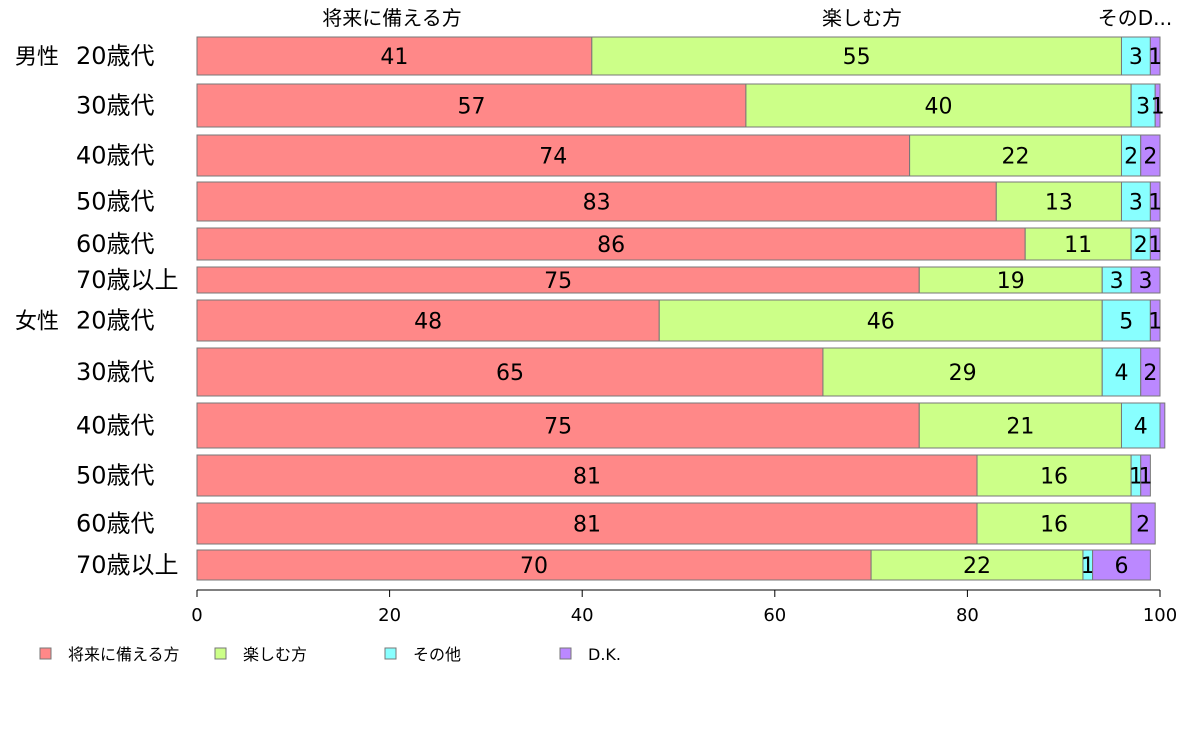 The image size is (1188, 736). Describe the element at coordinates (37, 322) in the screenshot. I see `group-label: 女性` at that location.